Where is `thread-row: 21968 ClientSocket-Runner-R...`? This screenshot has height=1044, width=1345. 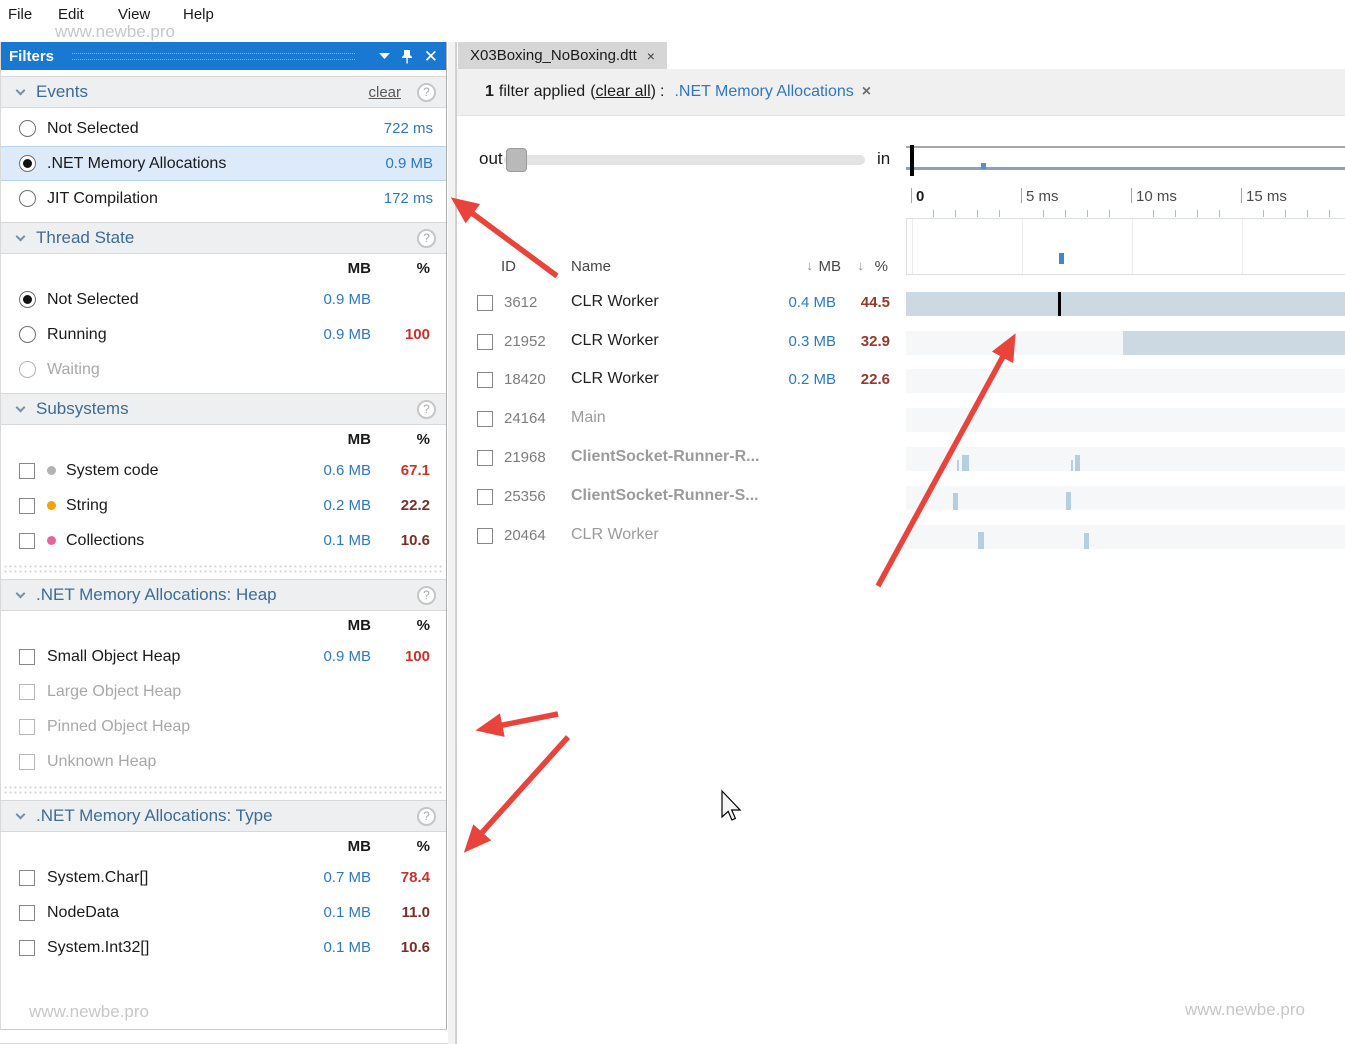 thread-row: 21968 ClientSocket-Runner-R... is located at coordinates (901, 459).